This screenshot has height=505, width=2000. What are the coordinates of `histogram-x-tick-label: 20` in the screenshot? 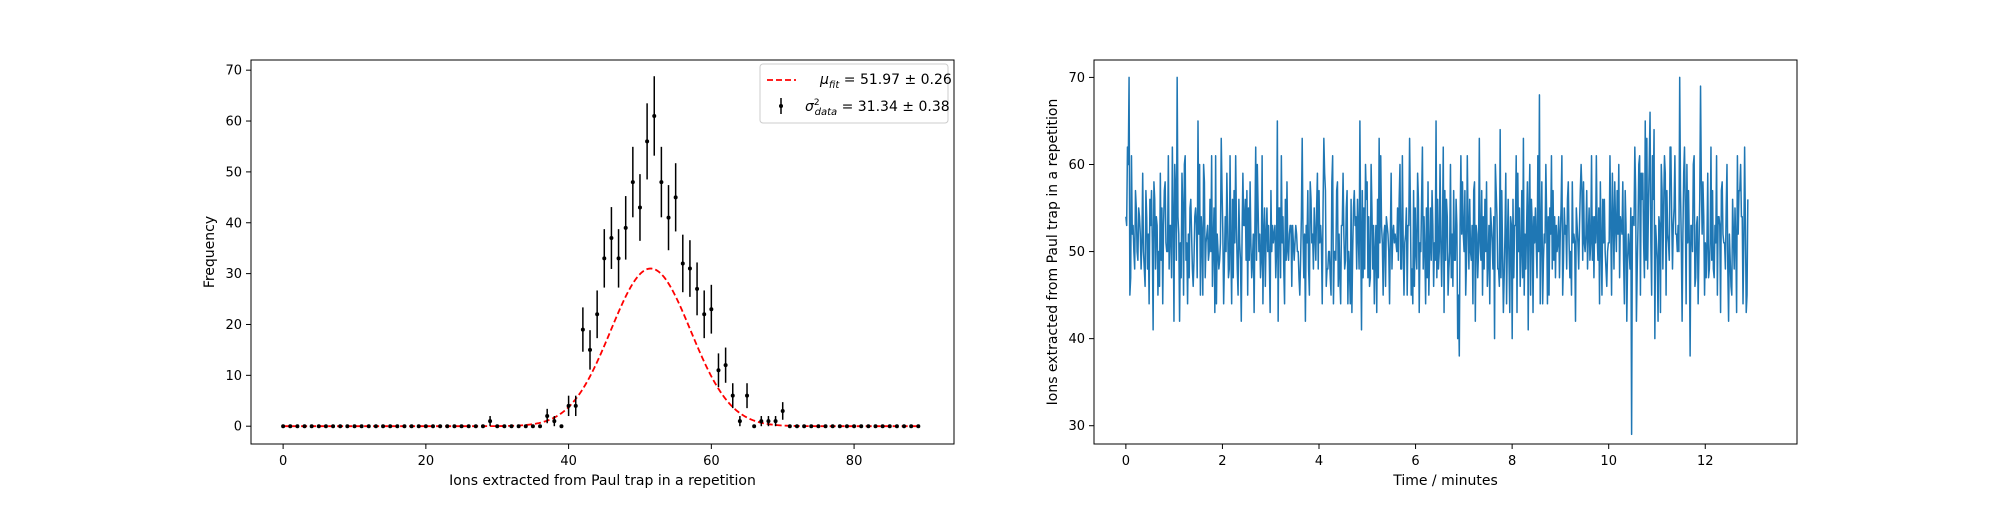 It's located at (426, 461).